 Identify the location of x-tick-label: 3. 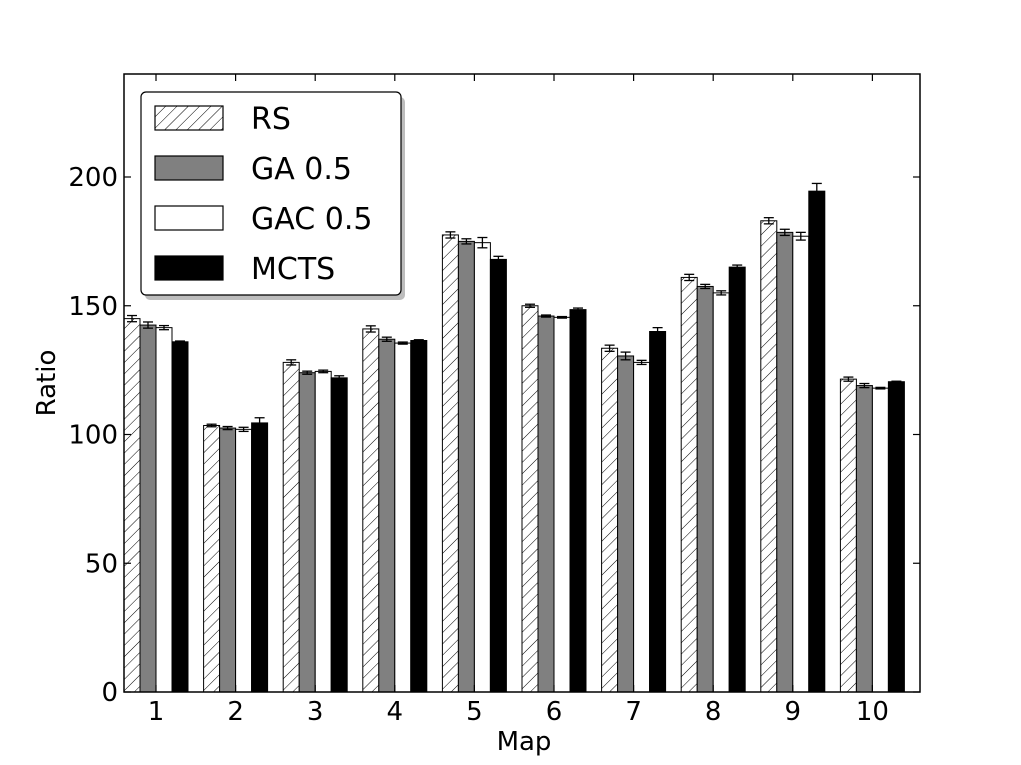
(315, 712).